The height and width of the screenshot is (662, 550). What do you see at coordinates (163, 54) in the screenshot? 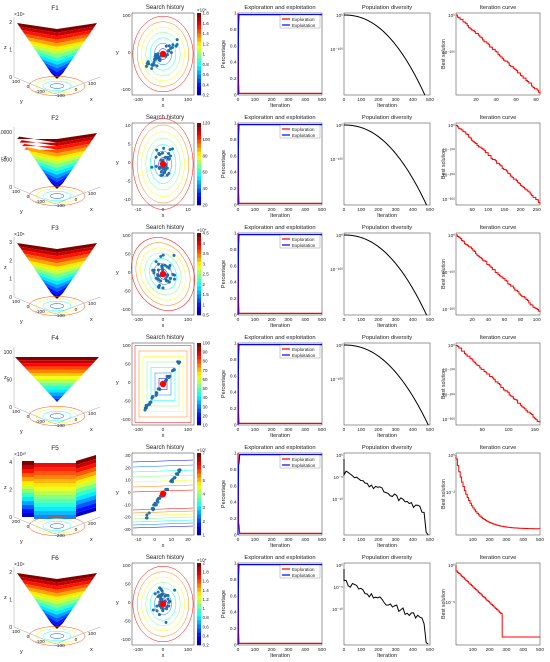
I see `contour` at bounding box center [163, 54].